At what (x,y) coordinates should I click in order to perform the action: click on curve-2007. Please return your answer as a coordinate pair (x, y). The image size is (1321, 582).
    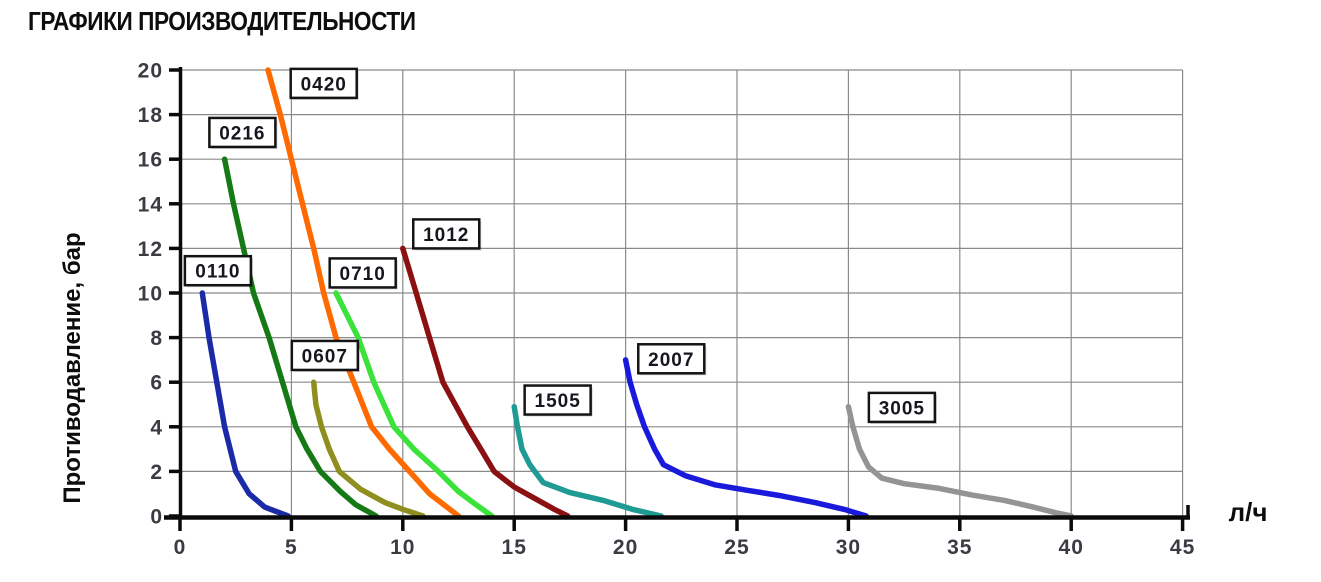
    Looking at the image, I should click on (745, 438).